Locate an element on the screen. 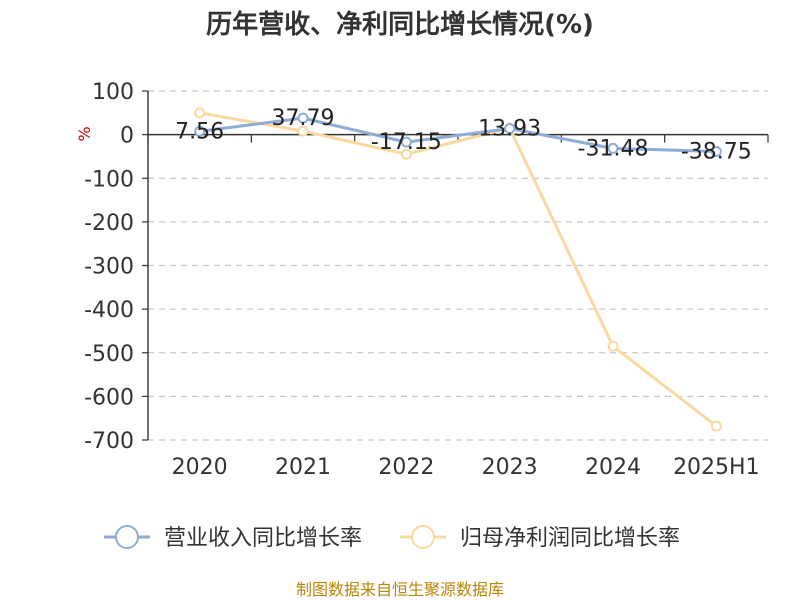  legend: 营业收入同比增长率 归母净利润同比增长率 is located at coordinates (392, 538).